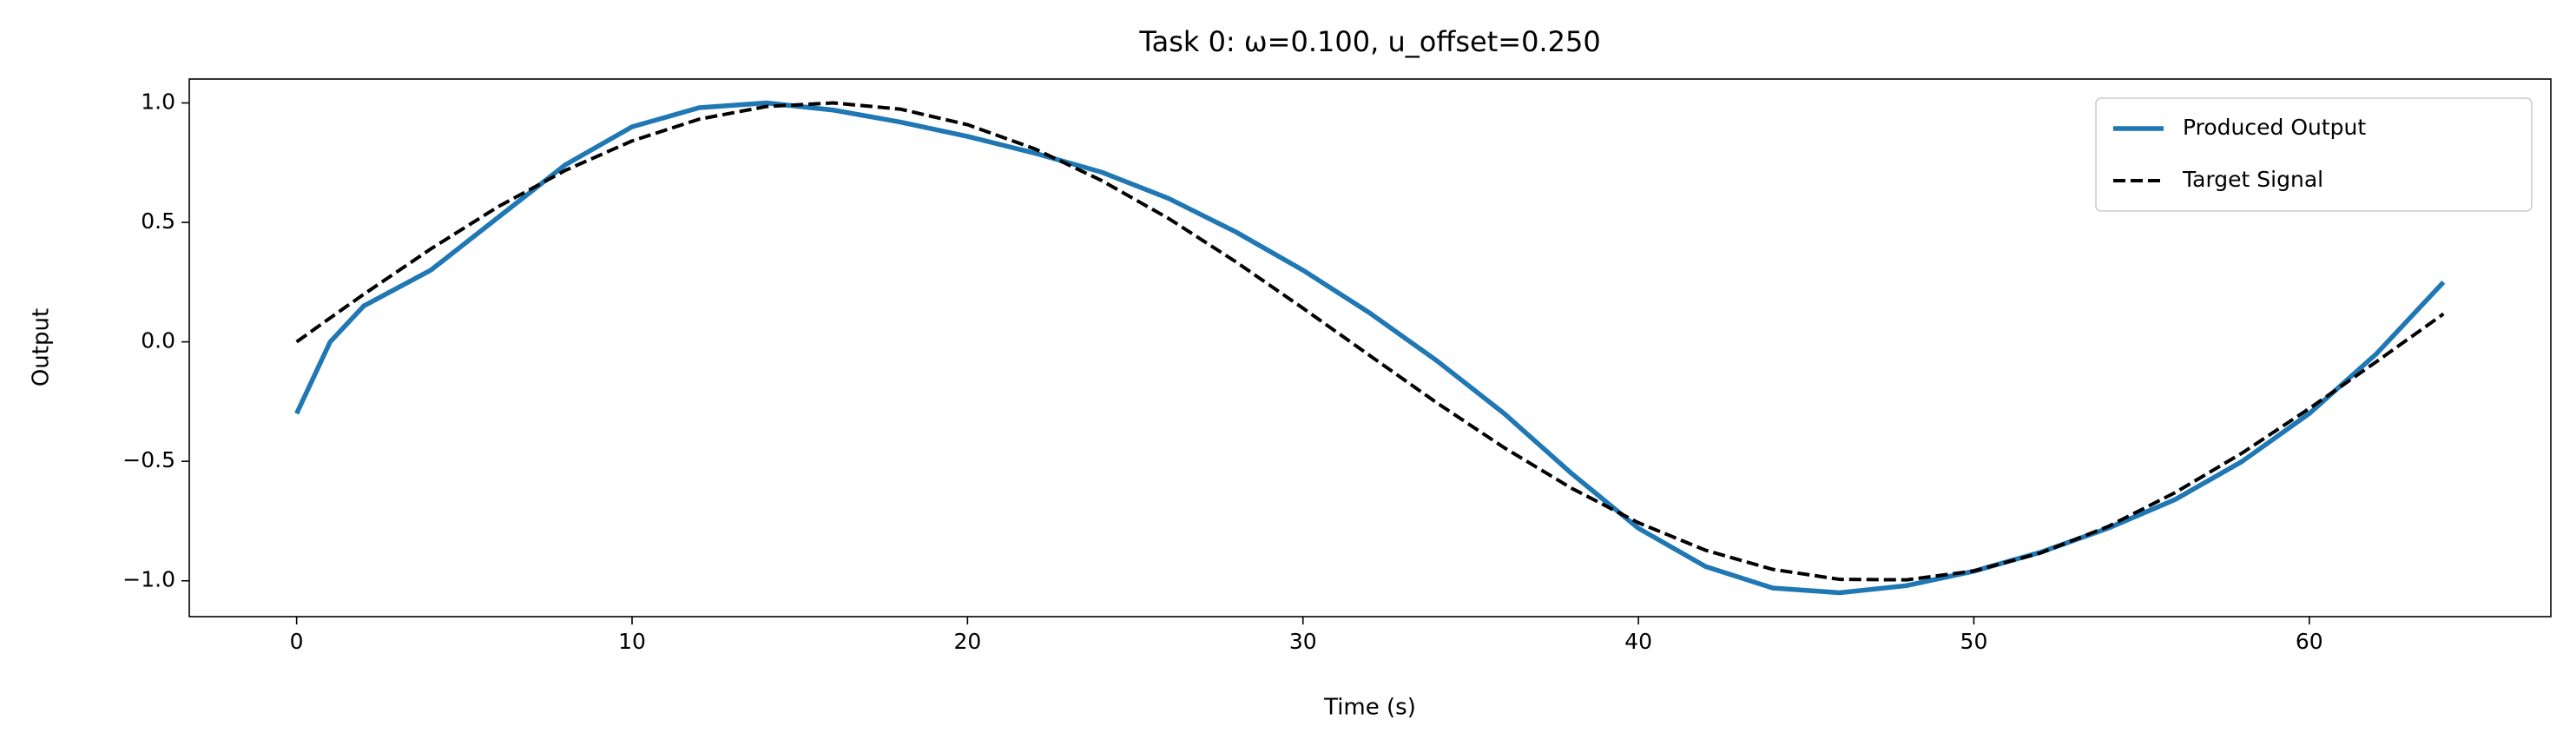  What do you see at coordinates (1974, 642) in the screenshot?
I see `x-tick-label: 50` at bounding box center [1974, 642].